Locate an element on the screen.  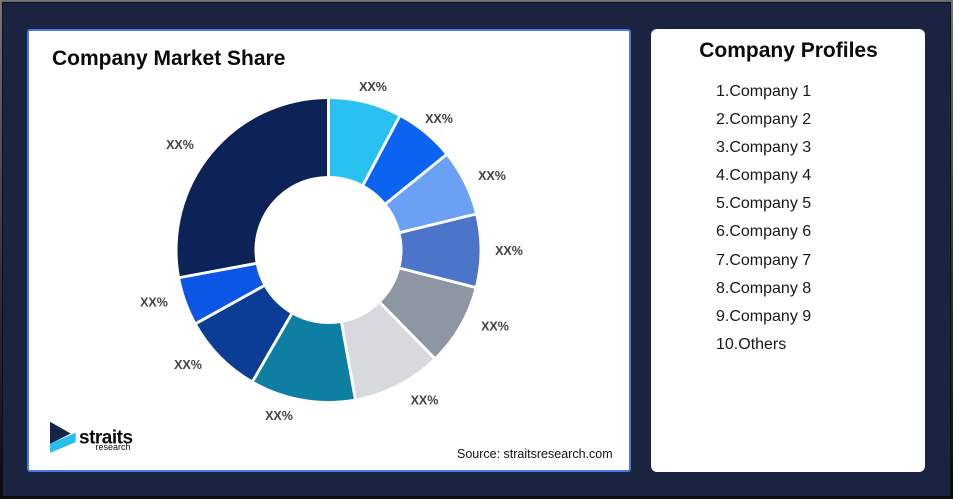
svg-text: research is located at coordinates (112, 447).